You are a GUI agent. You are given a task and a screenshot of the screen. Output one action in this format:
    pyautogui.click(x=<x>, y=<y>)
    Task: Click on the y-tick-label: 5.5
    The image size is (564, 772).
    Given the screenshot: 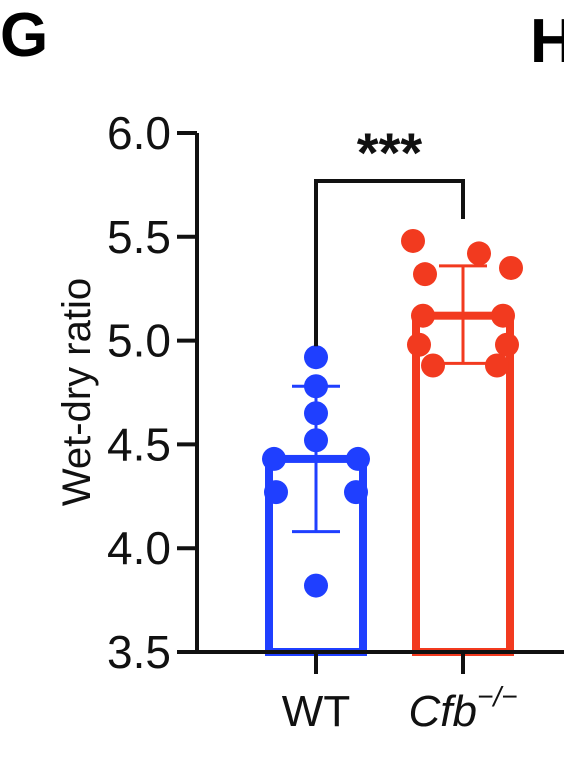 What is the action you would take?
    pyautogui.click(x=139, y=237)
    